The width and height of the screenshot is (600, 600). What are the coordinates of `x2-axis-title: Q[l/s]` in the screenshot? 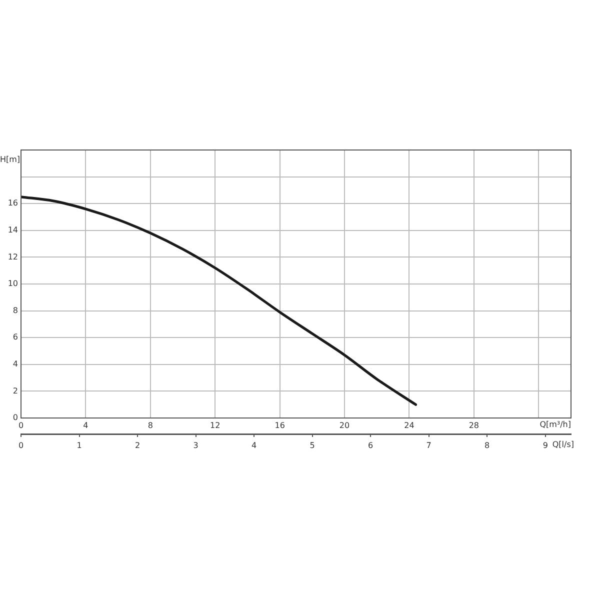 It's located at (563, 445).